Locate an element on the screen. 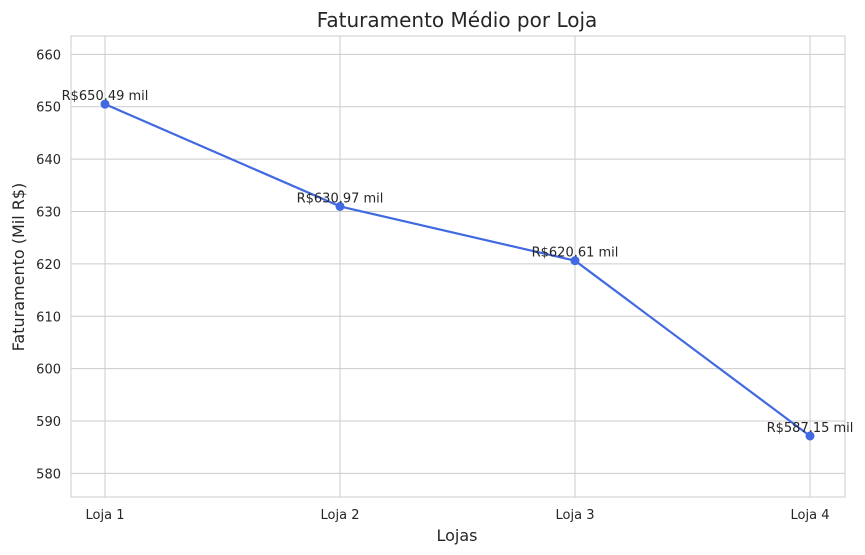 This screenshot has height=555, width=865. x-tick-label: Loja 4 is located at coordinates (810, 515).